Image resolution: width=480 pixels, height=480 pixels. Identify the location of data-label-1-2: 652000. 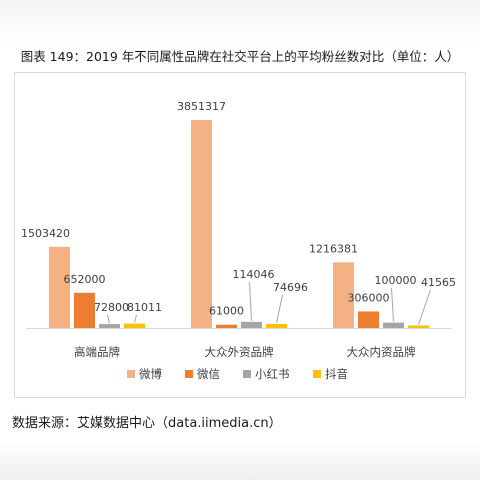
(85, 279).